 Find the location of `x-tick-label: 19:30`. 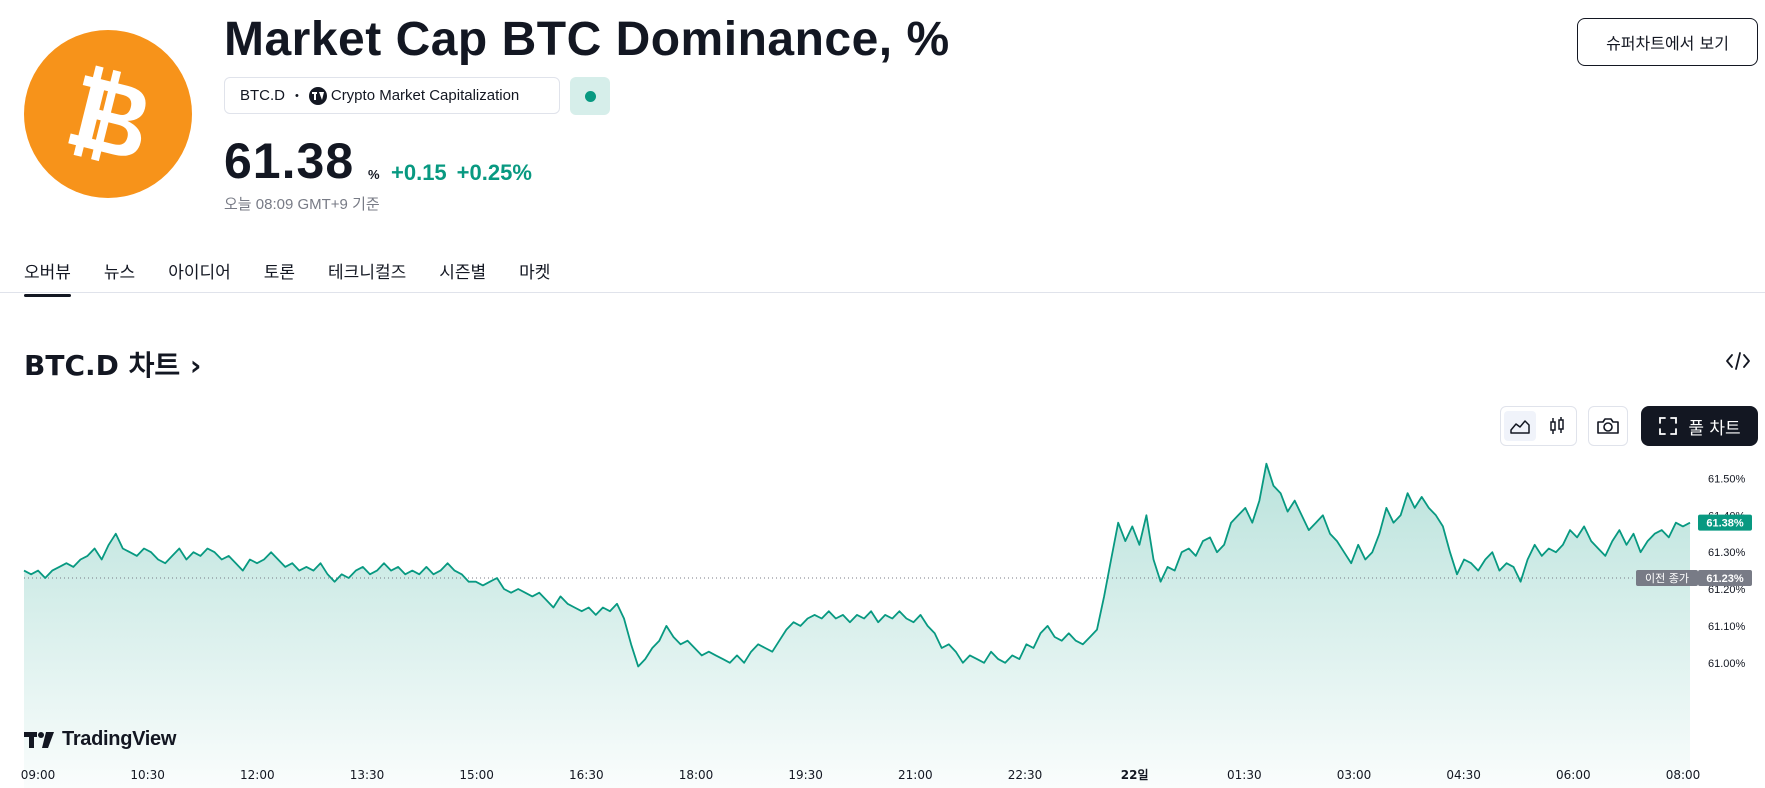

x-tick-label: 19:30 is located at coordinates (805, 775).